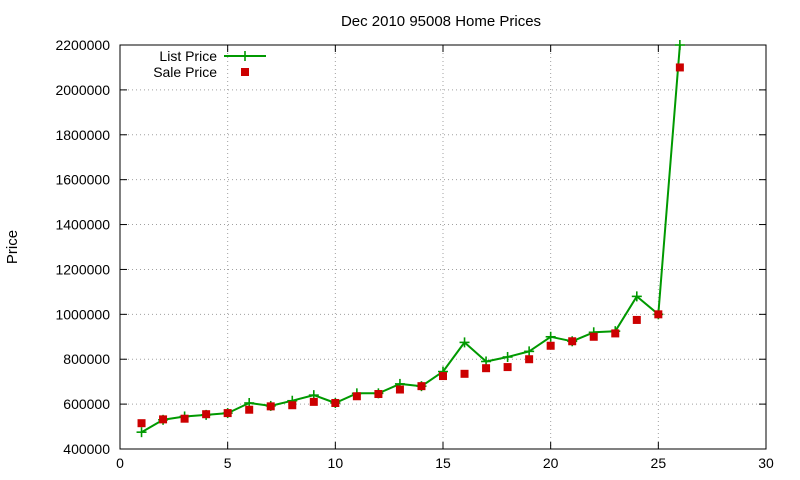  Describe the element at coordinates (766, 463) in the screenshot. I see `x-tick-label: 30` at that location.